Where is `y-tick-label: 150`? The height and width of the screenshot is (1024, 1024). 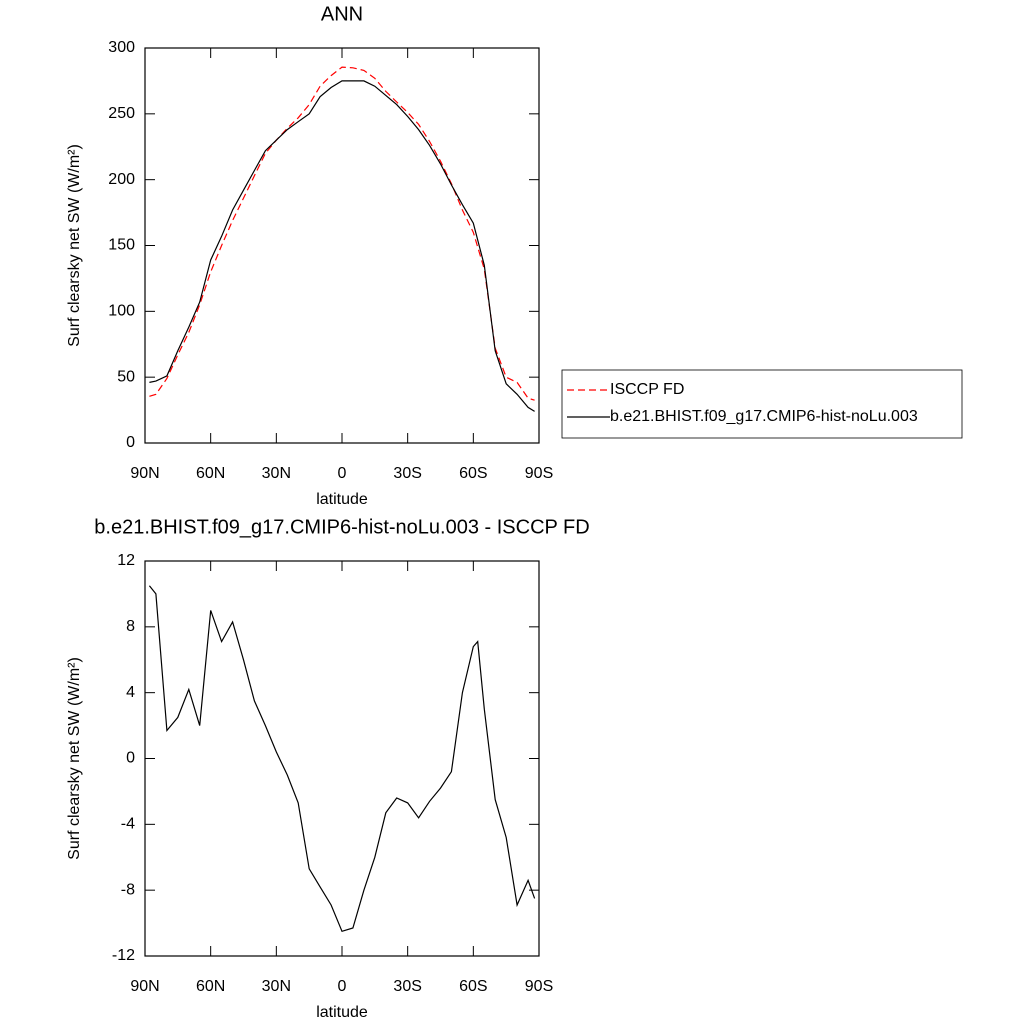 y-tick-label: 150 is located at coordinates (121, 245).